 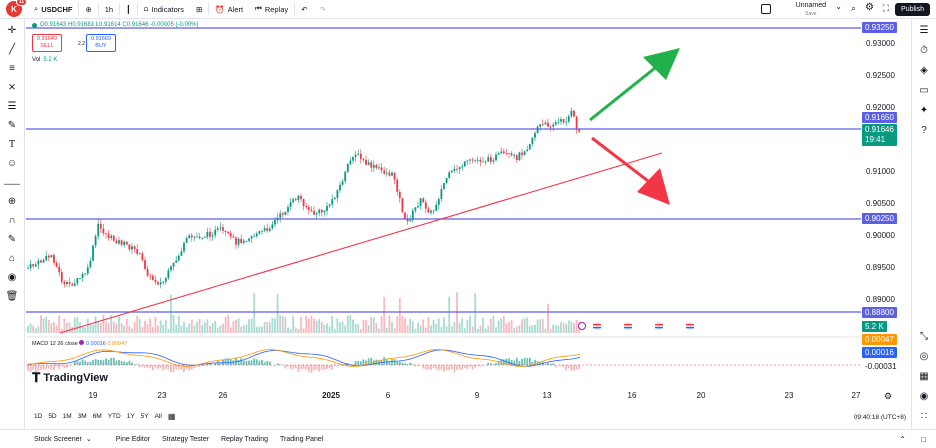 What do you see at coordinates (130, 416) in the screenshot?
I see `range-1y: 1Y` at bounding box center [130, 416].